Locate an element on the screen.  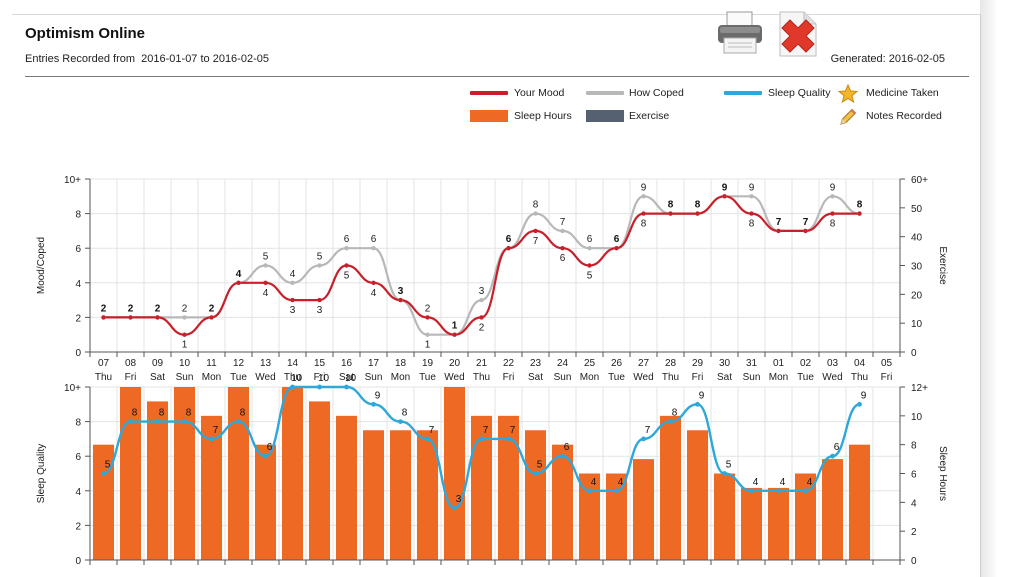
page-top-border is located at coordinates (496, 14).